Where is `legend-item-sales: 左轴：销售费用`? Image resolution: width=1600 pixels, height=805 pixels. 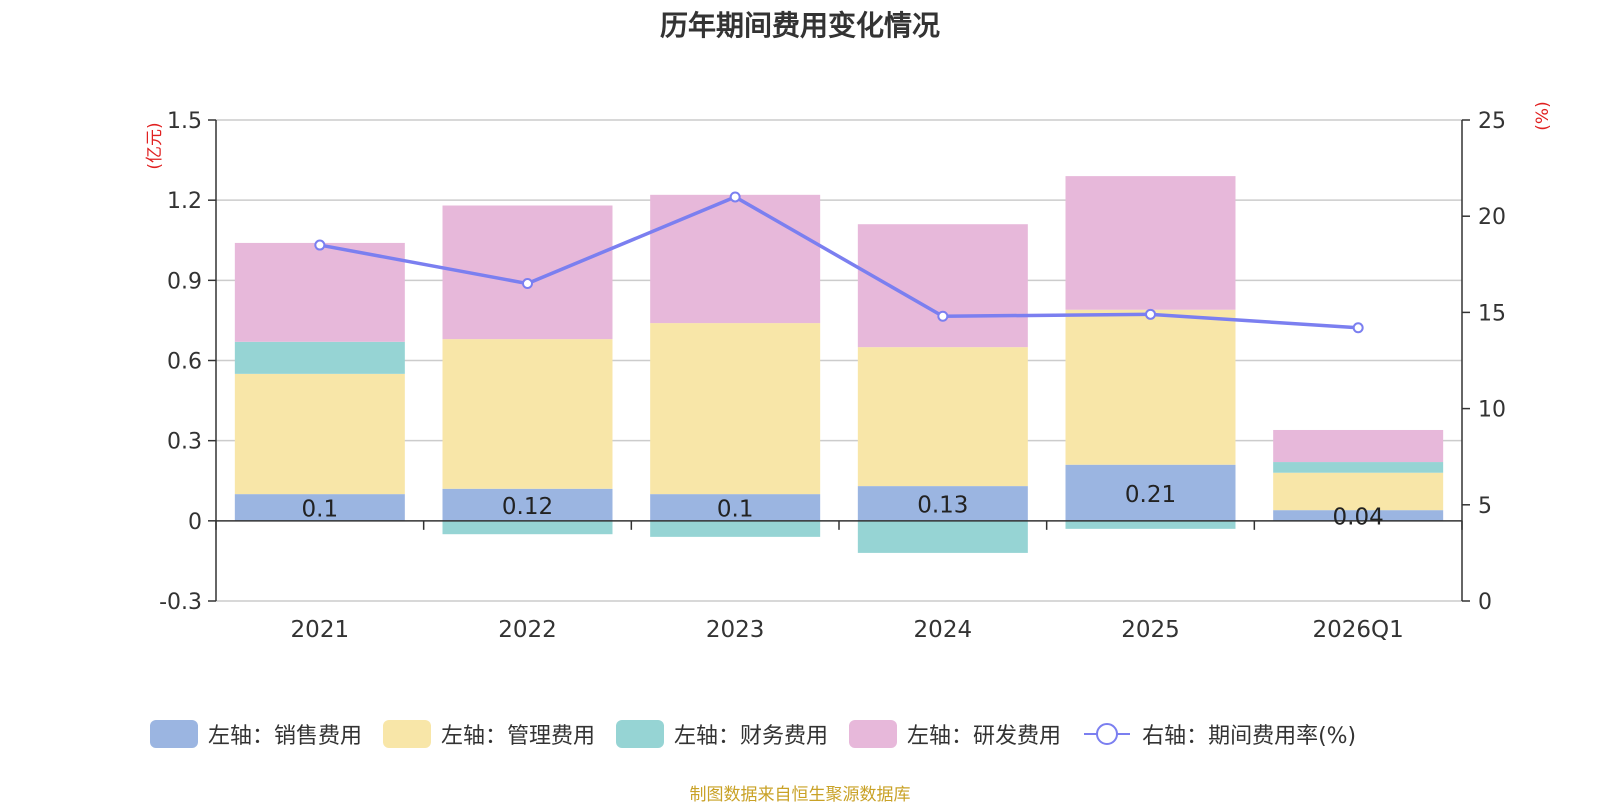 legend-item-sales: 左轴：销售费用 is located at coordinates (256, 734).